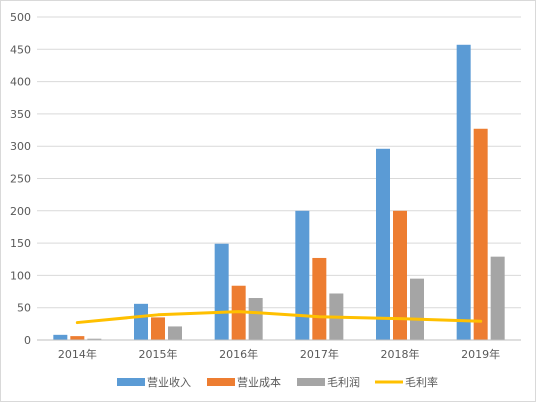  I want to click on legend-label-1: 营业收入, so click(169, 382).